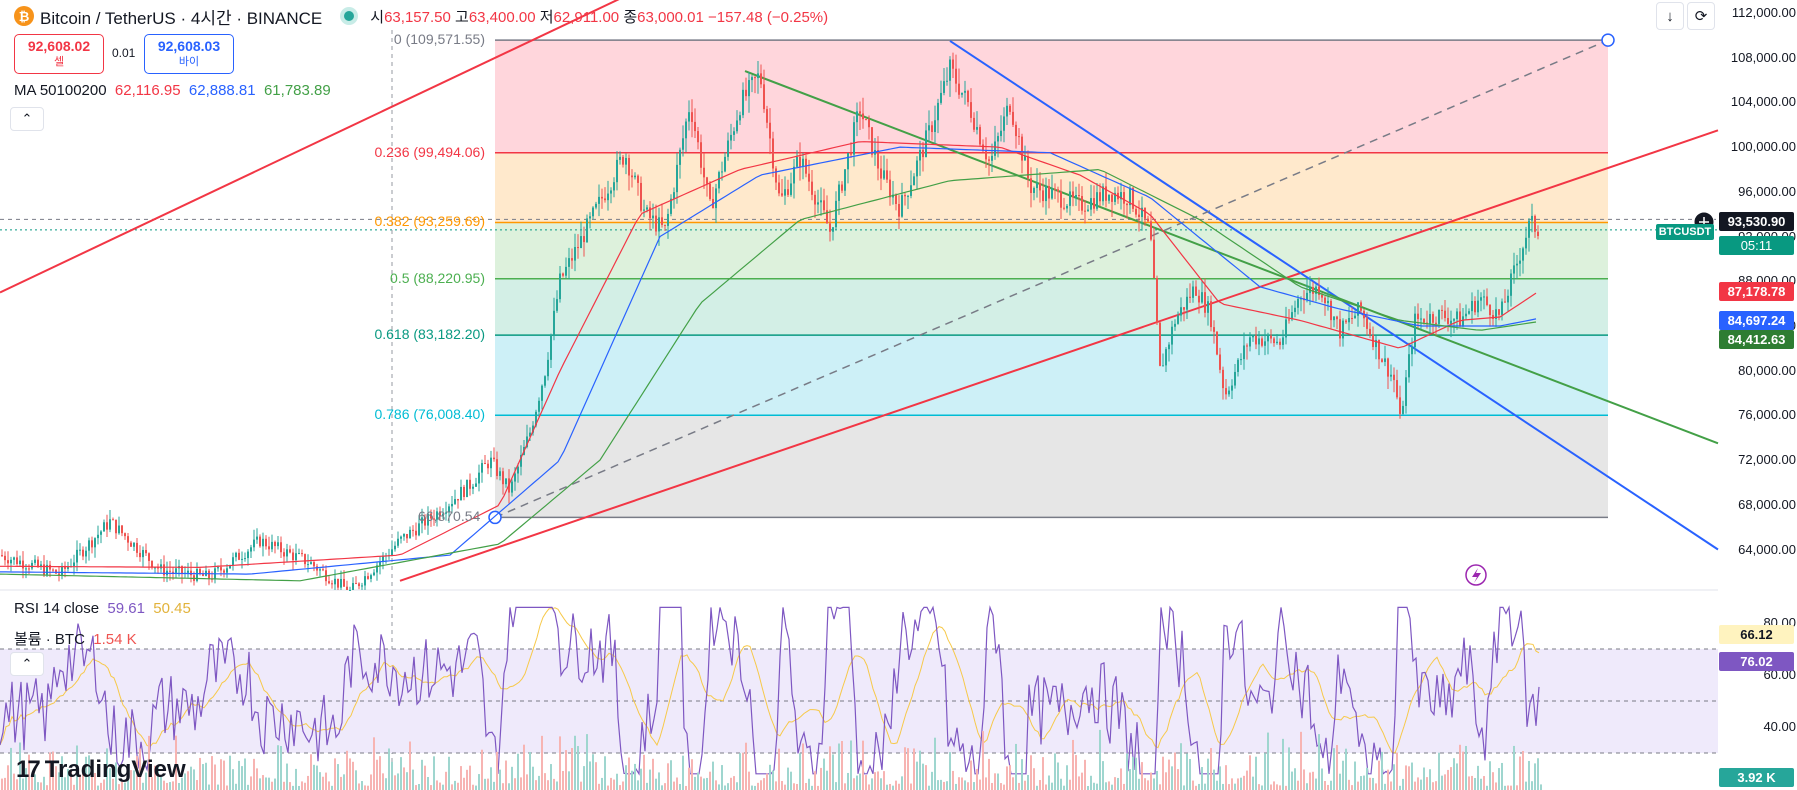  I want to click on scroll-to-latest-button: ↓, so click(1670, 16).